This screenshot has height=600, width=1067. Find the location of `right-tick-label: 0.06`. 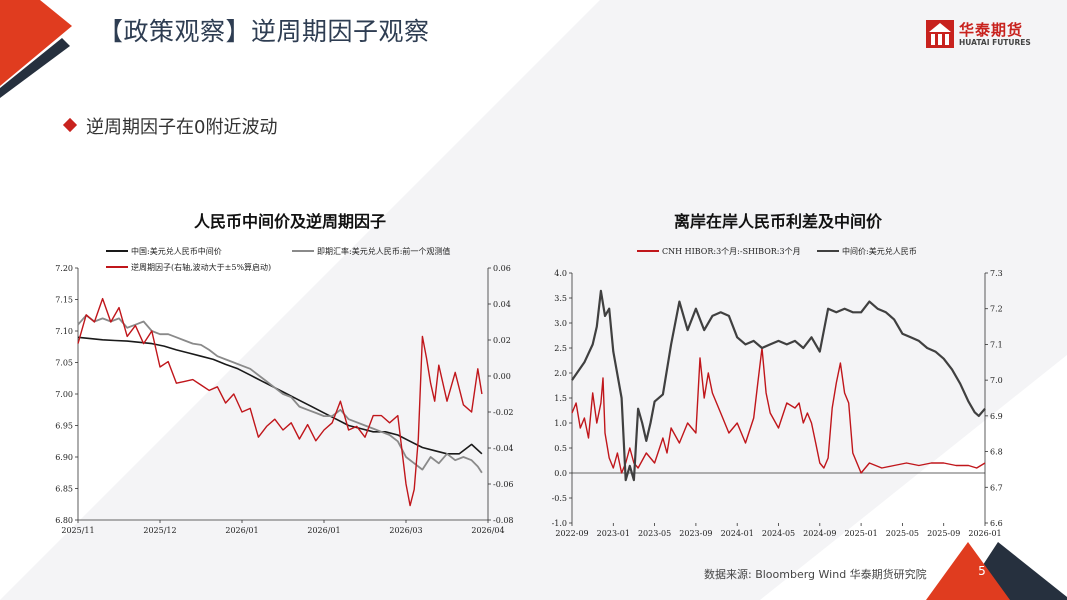

right-tick-label: 0.06 is located at coordinates (502, 268).